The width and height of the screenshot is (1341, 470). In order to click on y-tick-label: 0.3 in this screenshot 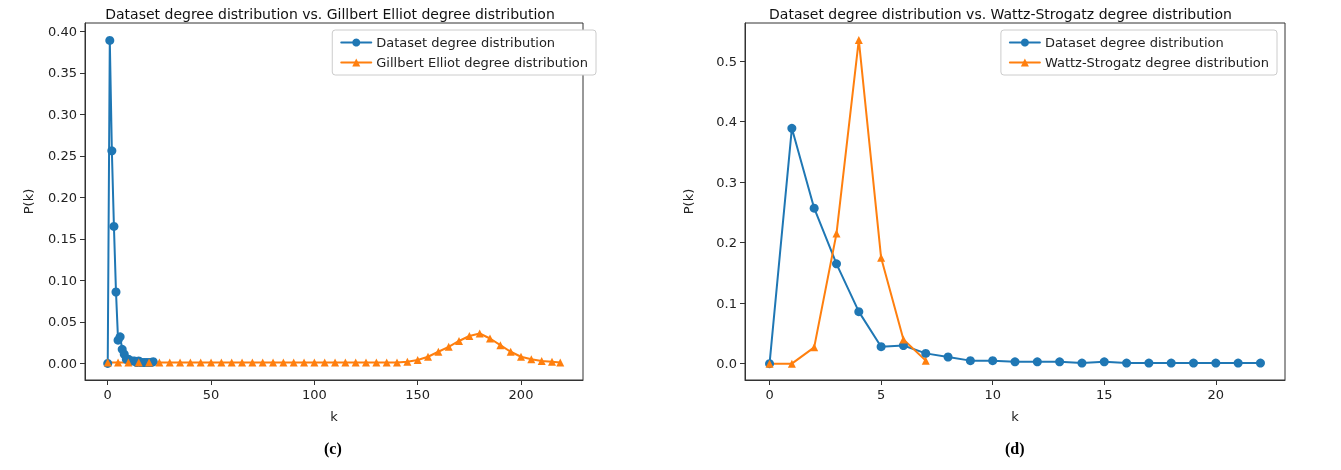, I will do `click(726, 182)`.